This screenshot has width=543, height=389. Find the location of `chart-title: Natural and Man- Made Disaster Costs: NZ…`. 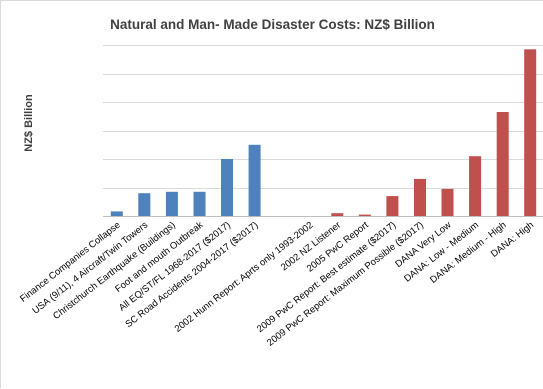

chart-title: Natural and Man- Made Disaster Costs: NZ… is located at coordinates (272, 24).